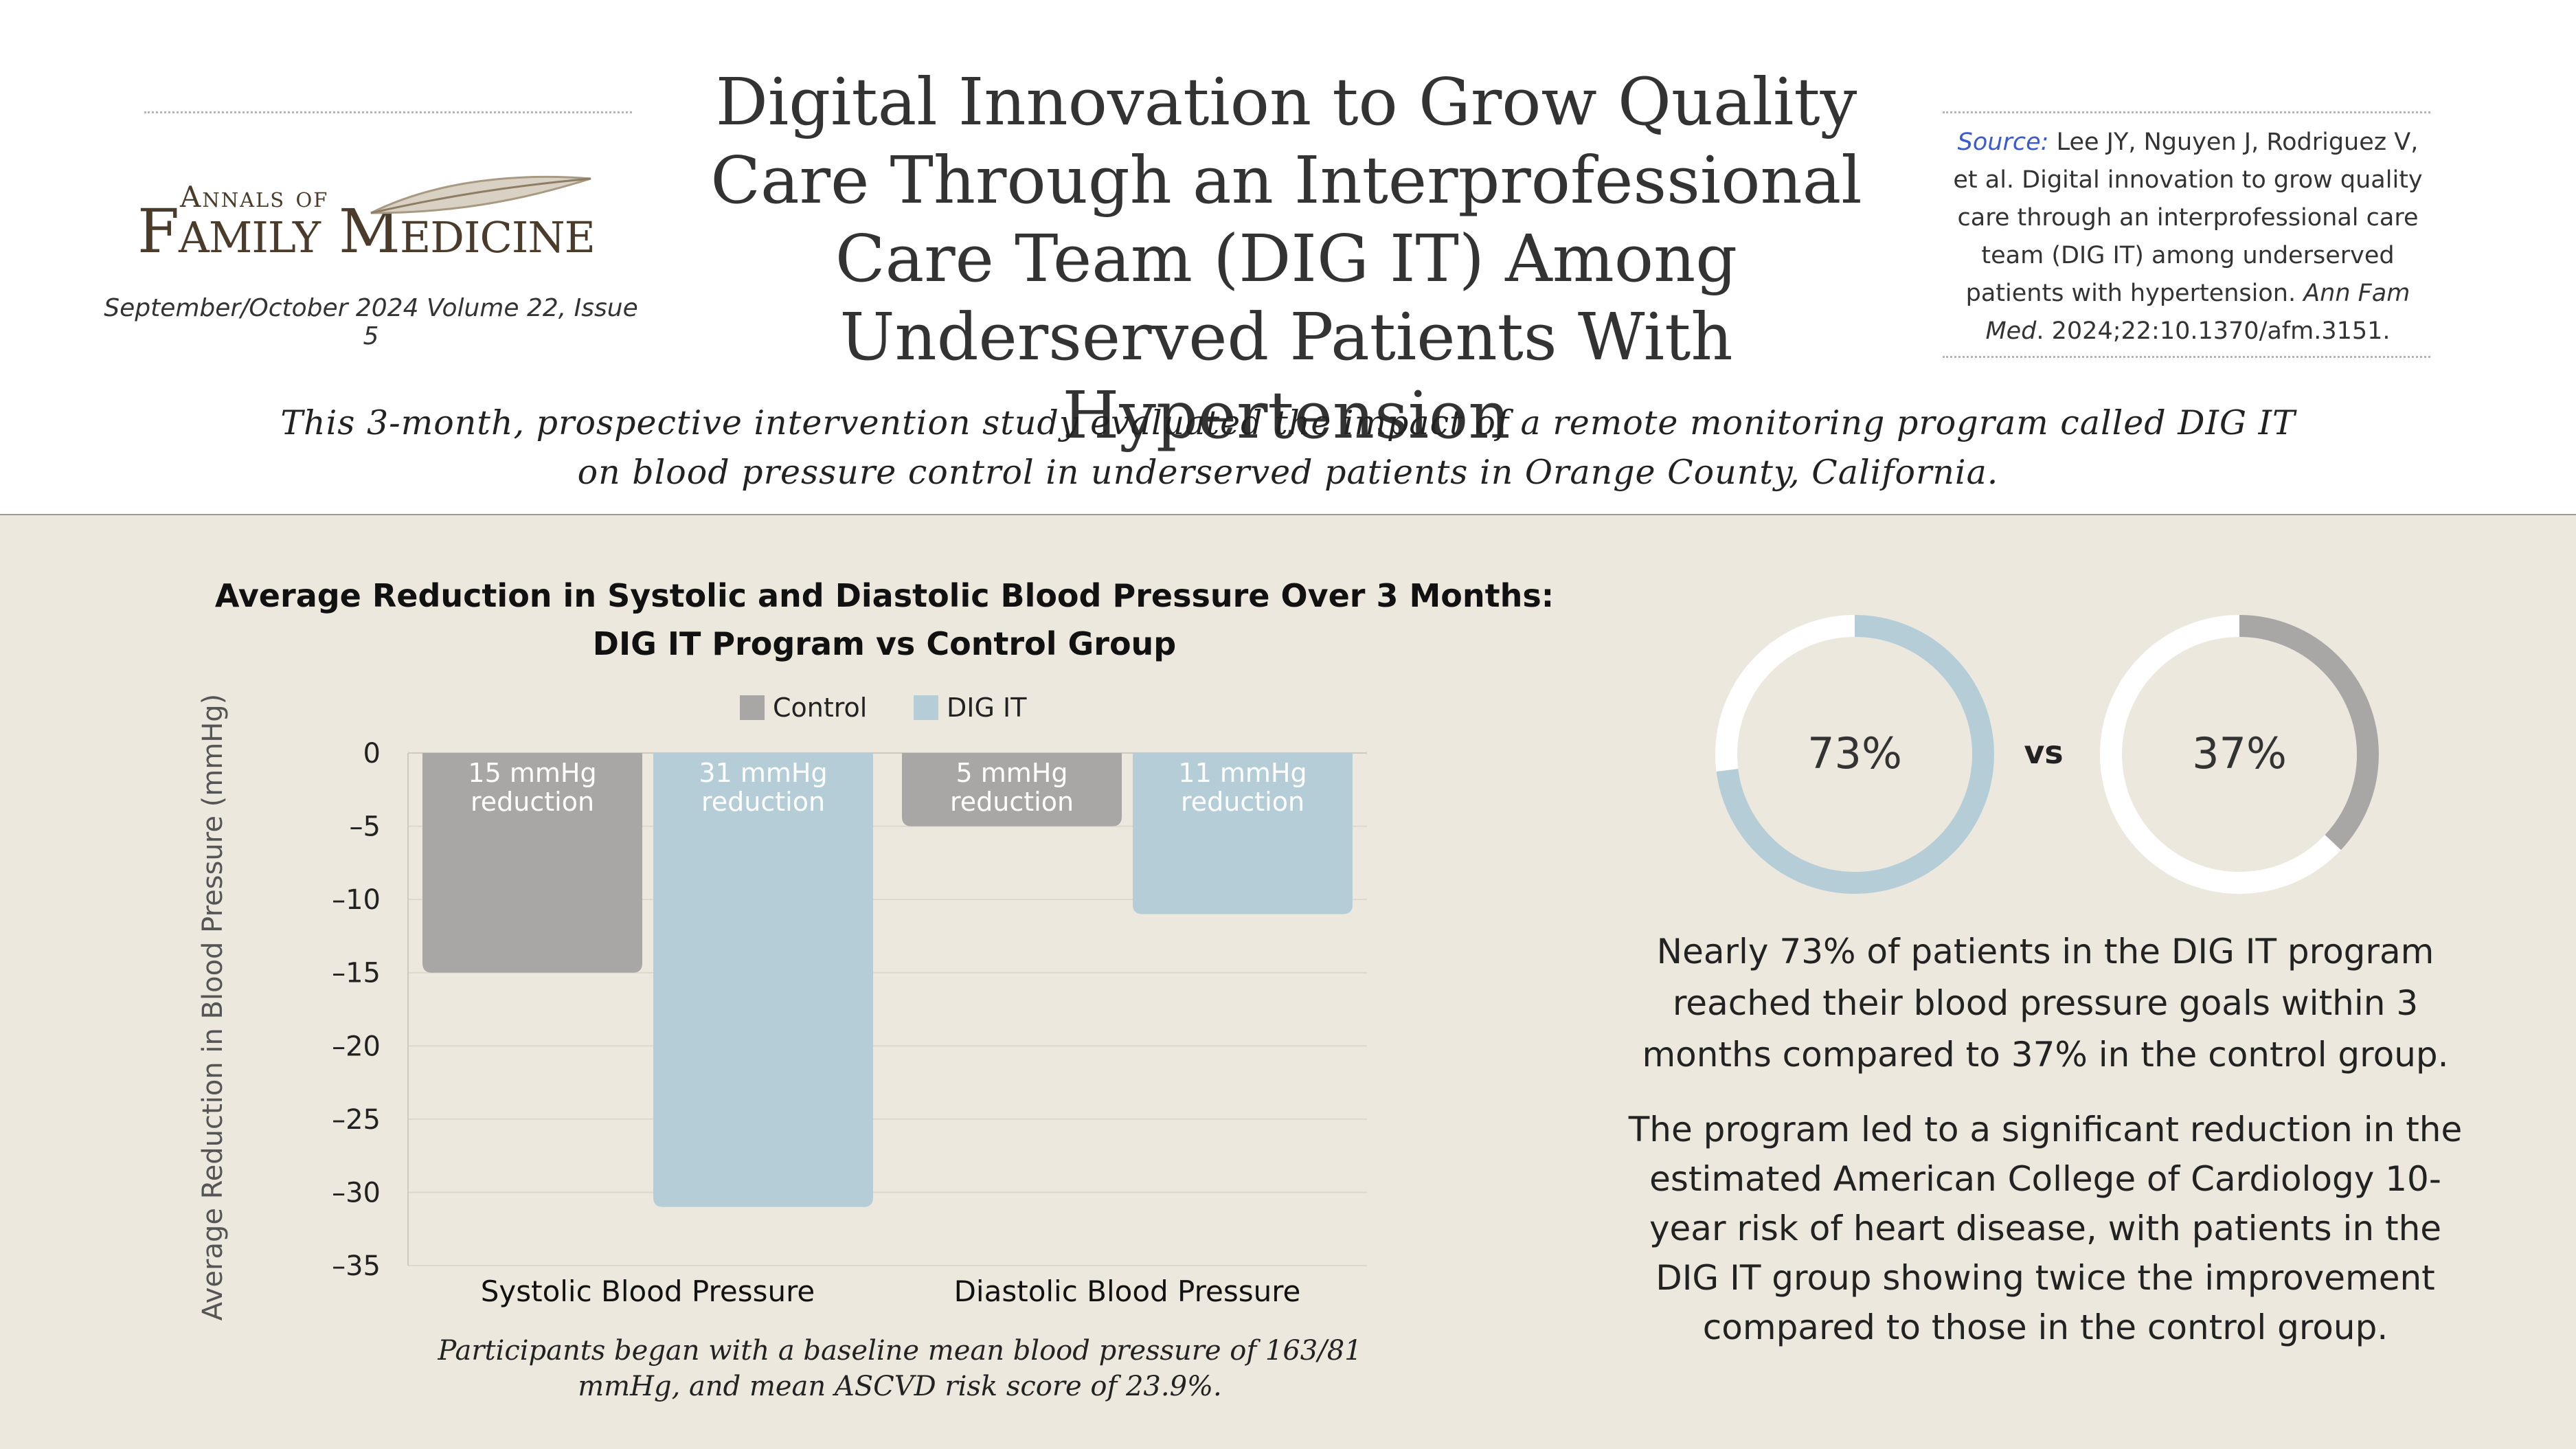 This screenshot has width=2576, height=1449. Describe the element at coordinates (1012, 773) in the screenshot. I see `bar-data-label: 5 mmHg` at that location.